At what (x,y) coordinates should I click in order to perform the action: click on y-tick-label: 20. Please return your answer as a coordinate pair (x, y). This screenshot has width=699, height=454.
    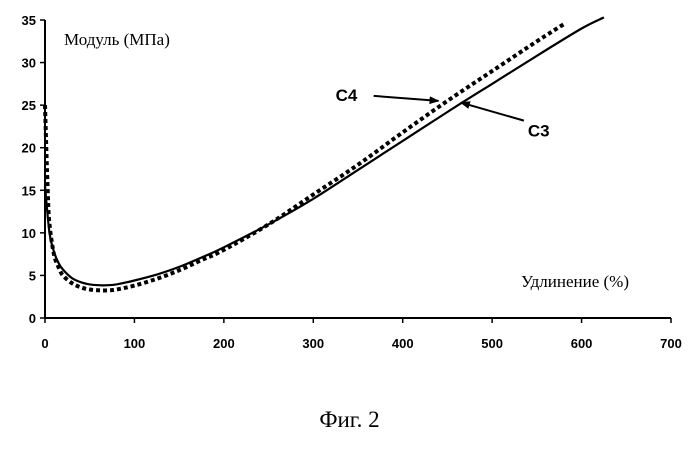
    Looking at the image, I should click on (29, 148).